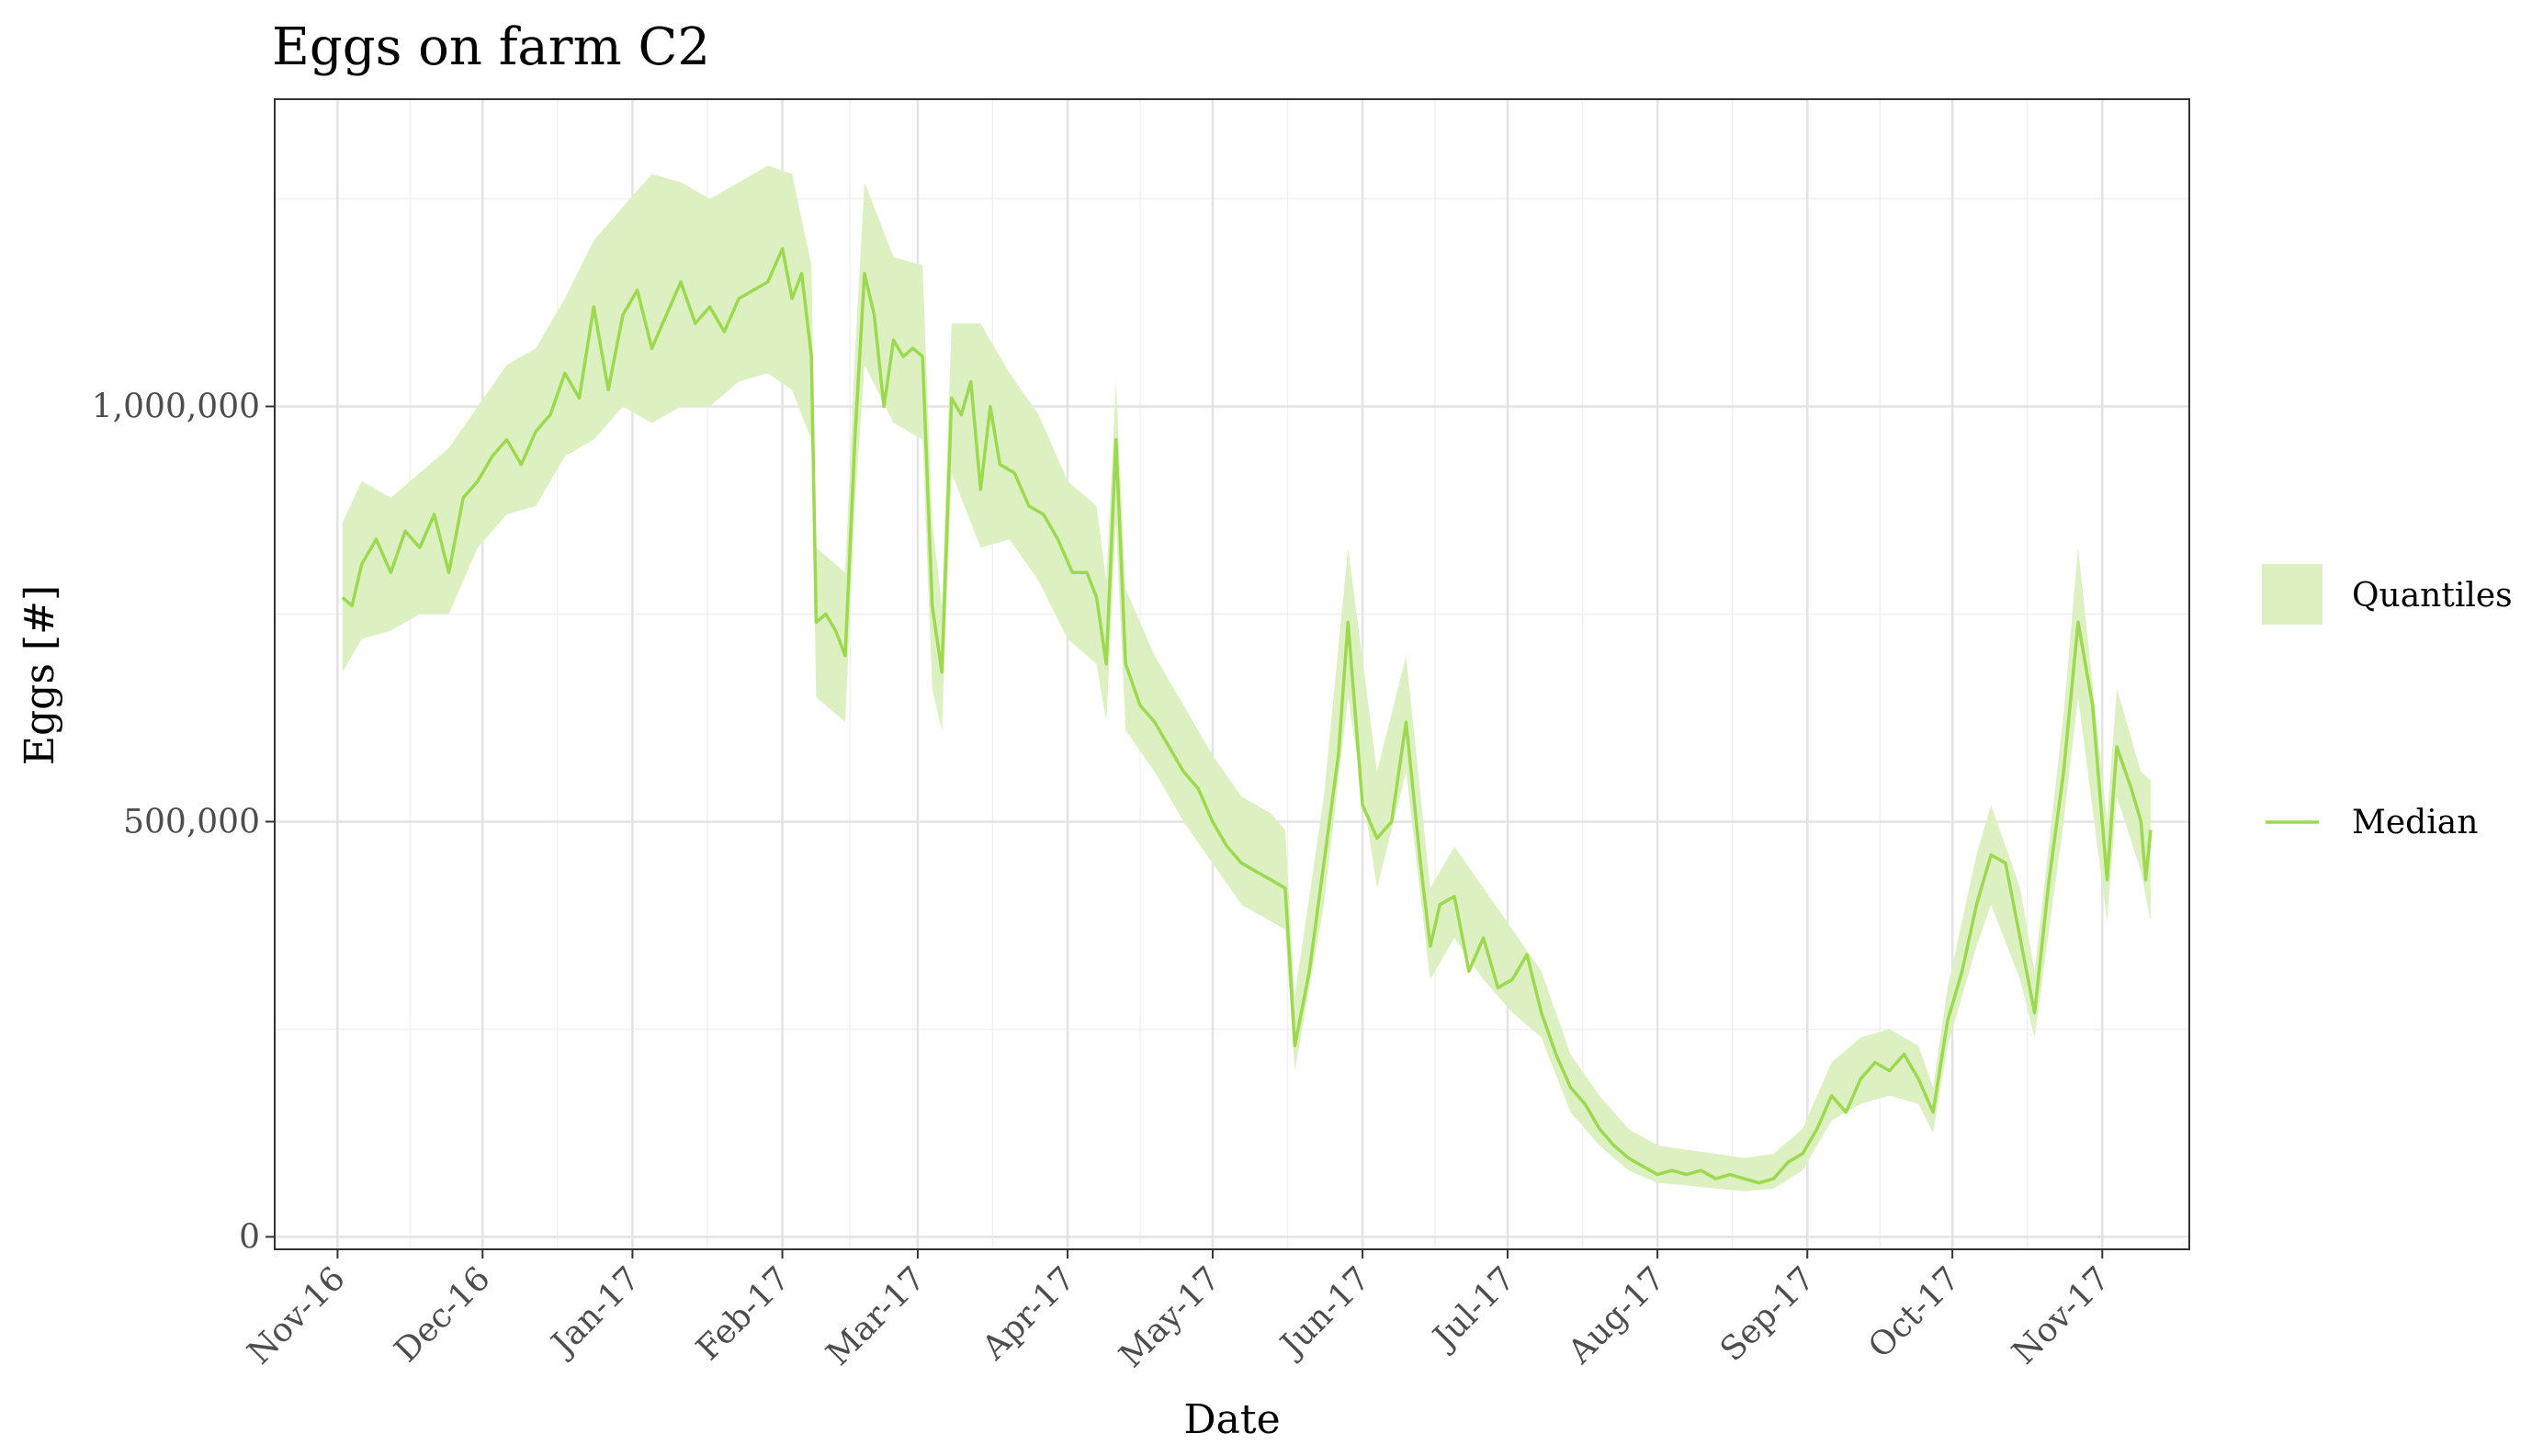 This screenshot has width=2543, height=1456. What do you see at coordinates (297, 1315) in the screenshot?
I see `x-tick-label: Nov-16` at bounding box center [297, 1315].